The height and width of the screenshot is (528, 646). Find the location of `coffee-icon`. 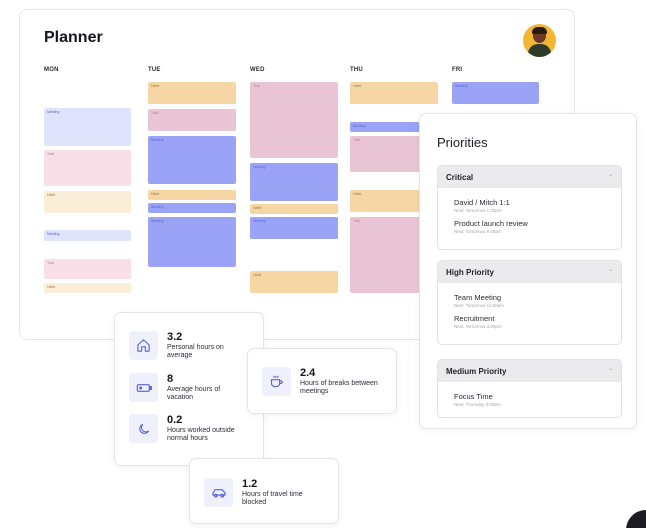

coffee-icon is located at coordinates (276, 381).